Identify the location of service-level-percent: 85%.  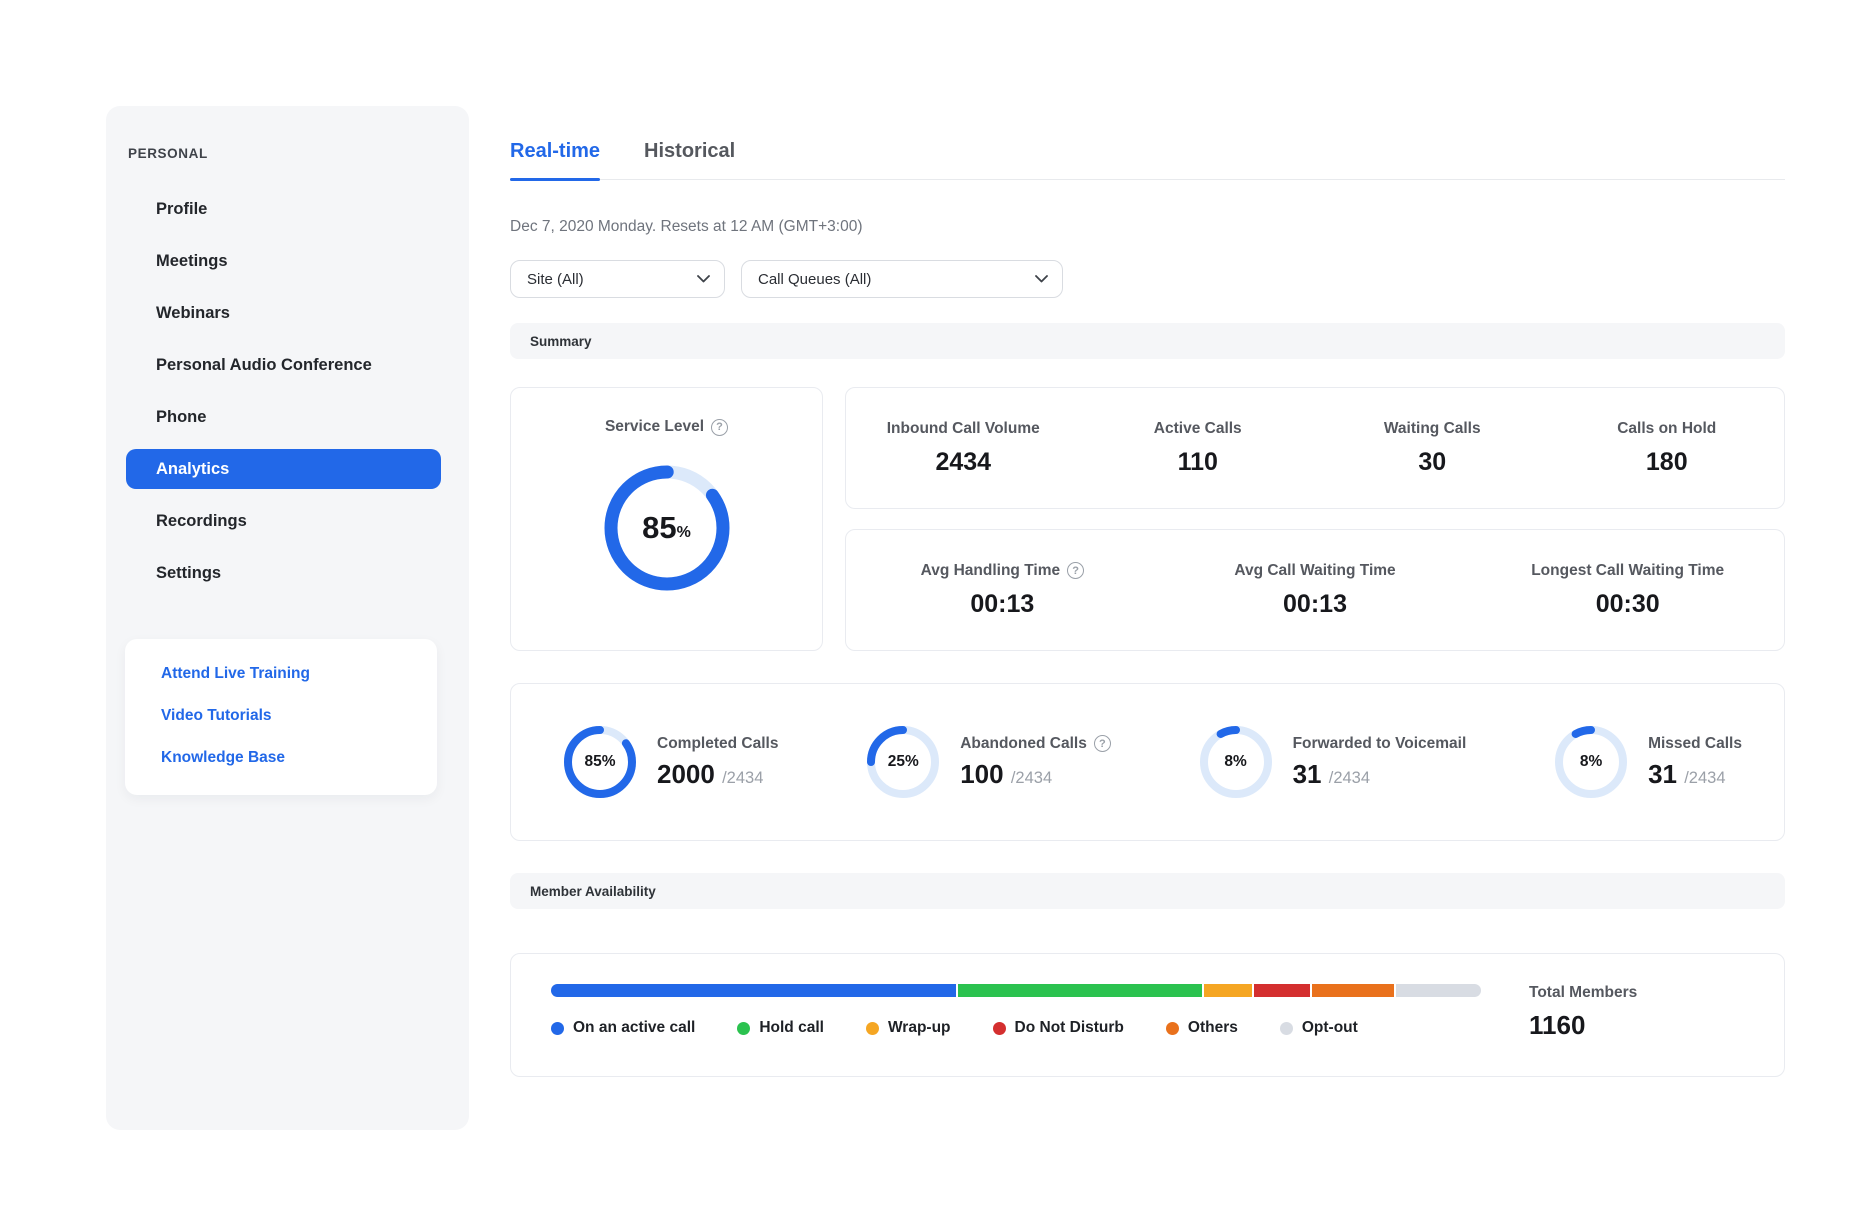
(667, 528).